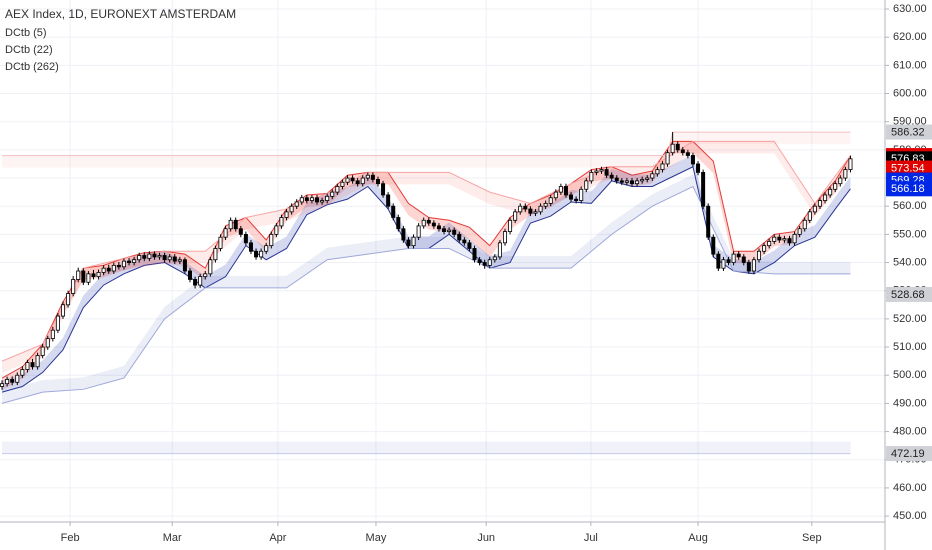 This screenshot has height=550, width=932. Describe the element at coordinates (910, 37) in the screenshot. I see `y-tick-label: 620.00` at that location.